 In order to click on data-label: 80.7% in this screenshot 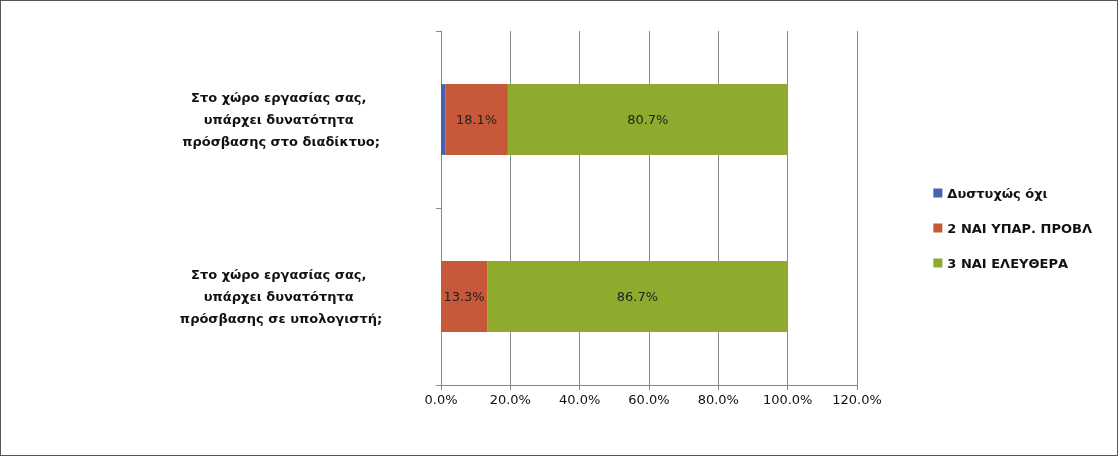, I will do `click(648, 119)`.